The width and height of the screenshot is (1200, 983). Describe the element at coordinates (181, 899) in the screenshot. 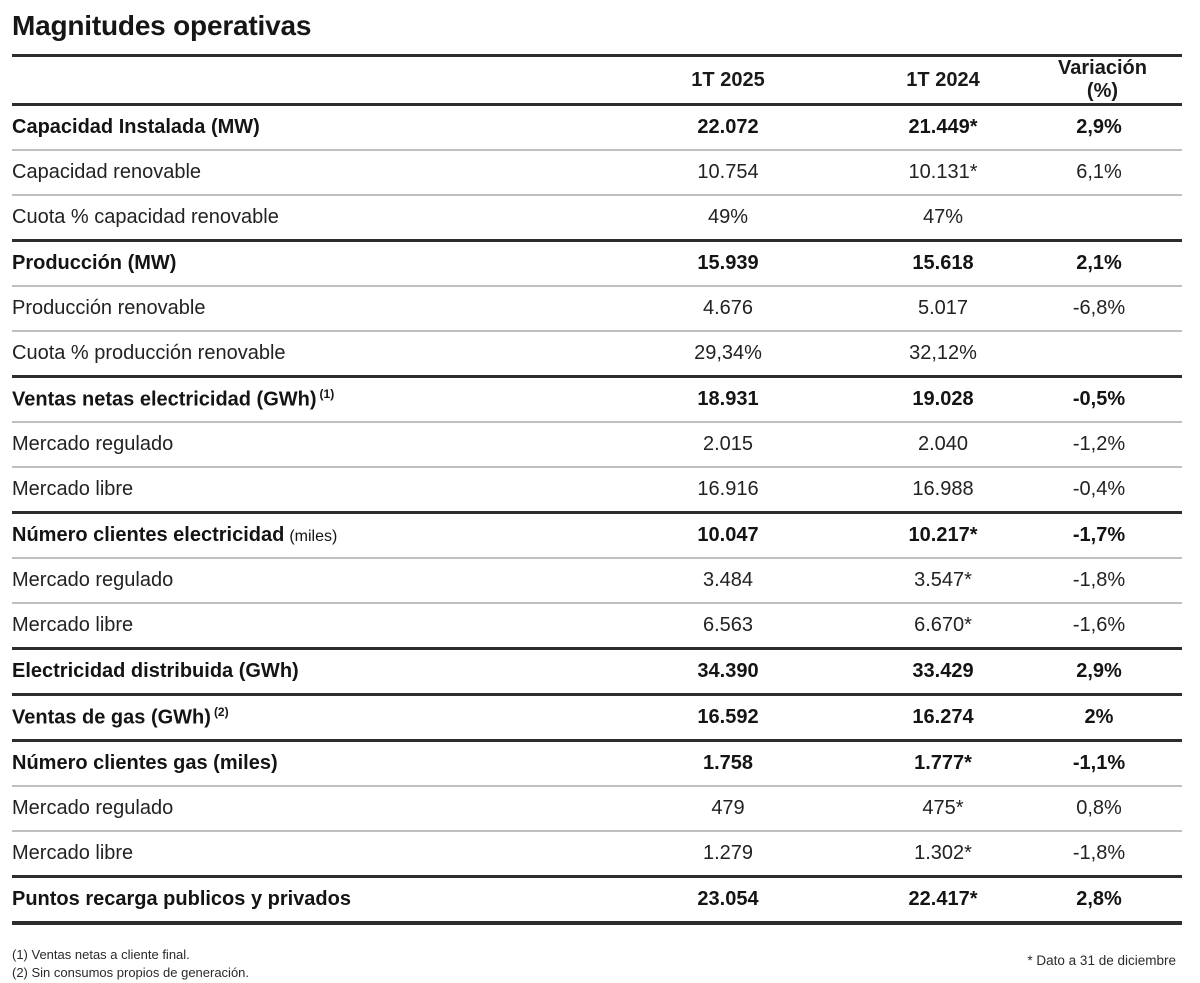

I see `row-label-text: Puntos recarga publicos y privados` at that location.